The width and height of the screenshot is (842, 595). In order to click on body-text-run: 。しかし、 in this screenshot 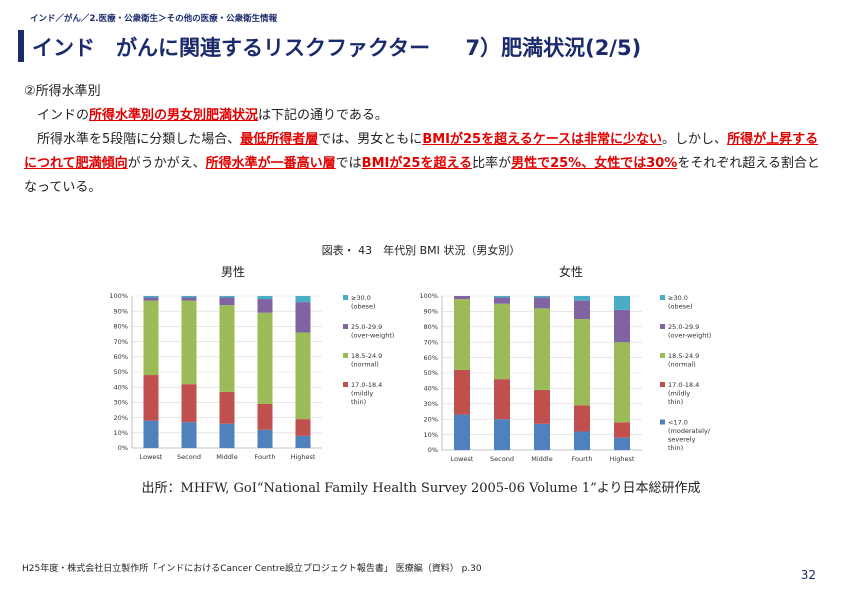, I will do `click(695, 139)`.